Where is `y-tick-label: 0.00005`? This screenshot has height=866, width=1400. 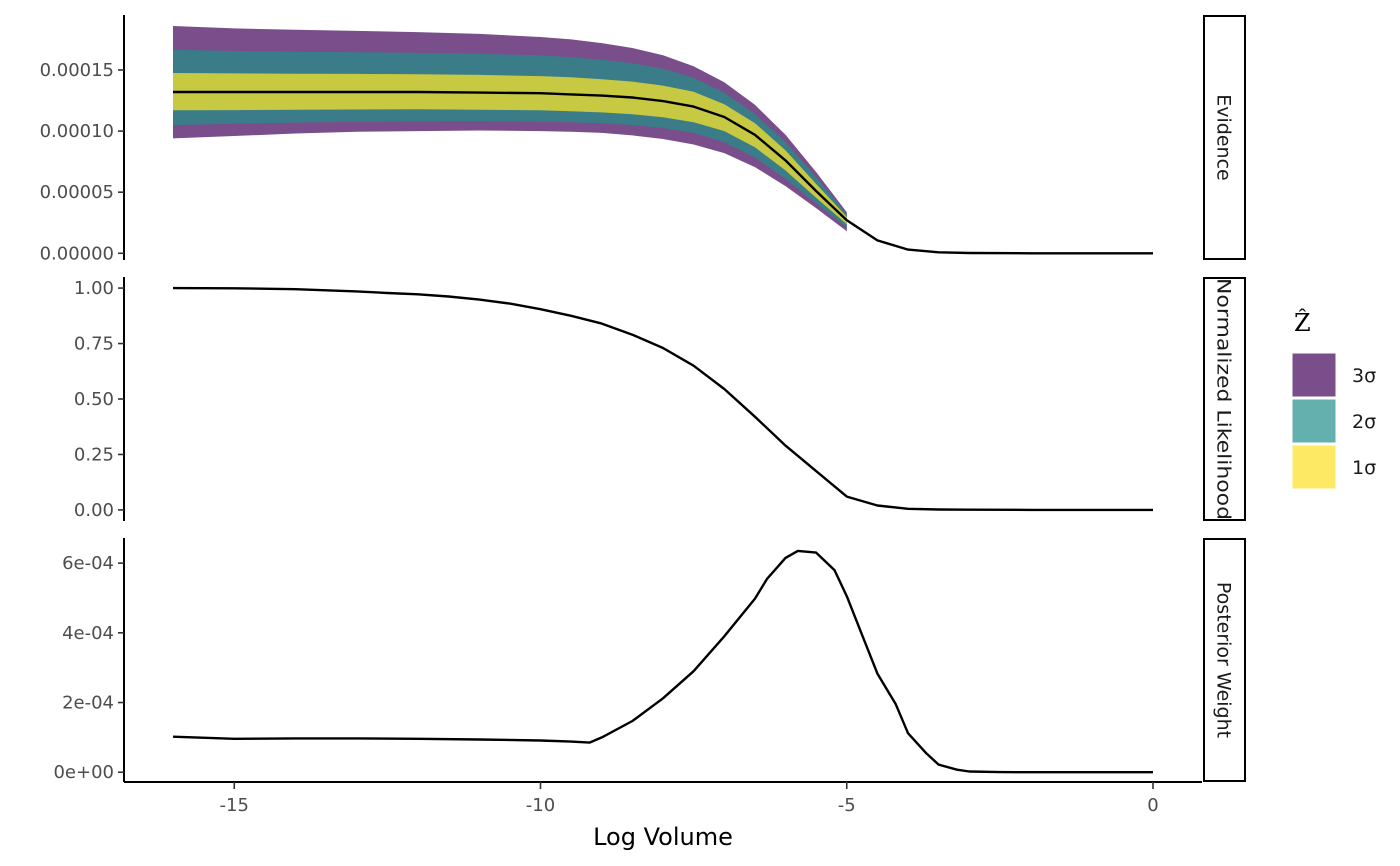
y-tick-label: 0.00005 is located at coordinates (77, 192).